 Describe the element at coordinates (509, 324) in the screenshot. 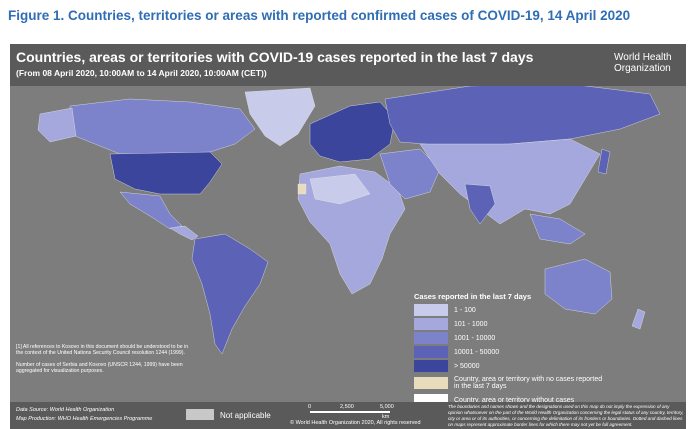

I see `legend-item: 101 - 1000` at that location.